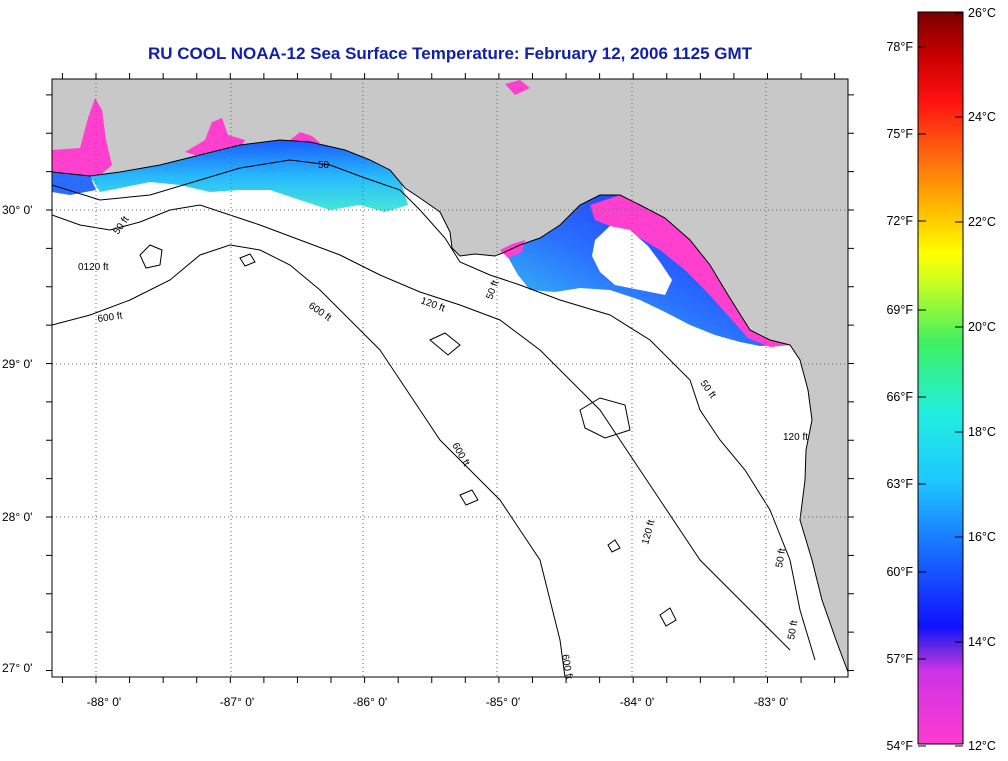 This screenshot has height=761, width=1008. What do you see at coordinates (982, 432) in the screenshot?
I see `colorbar-c-label: 18°C` at bounding box center [982, 432].